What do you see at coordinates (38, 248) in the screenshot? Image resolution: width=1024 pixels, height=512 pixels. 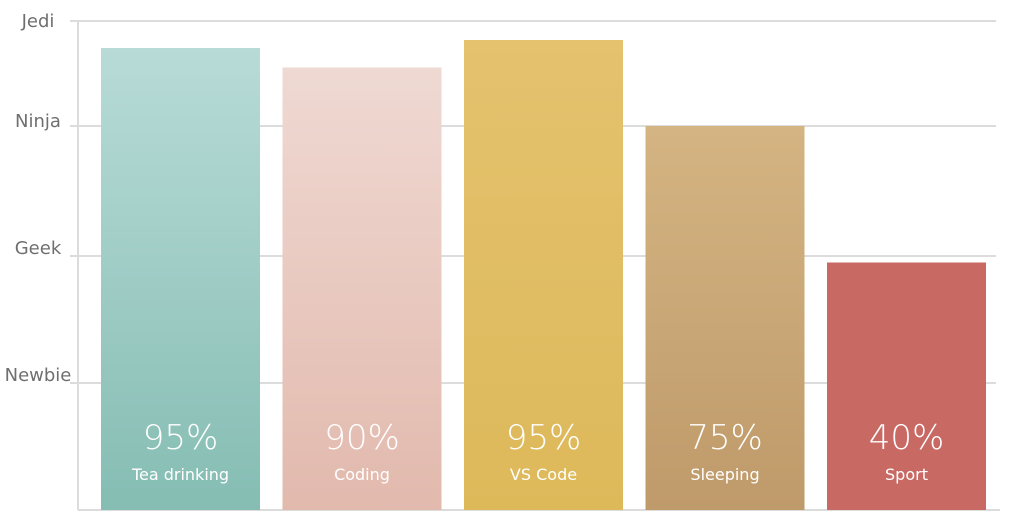 I see `y-tick-label-geek: Geek` at bounding box center [38, 248].